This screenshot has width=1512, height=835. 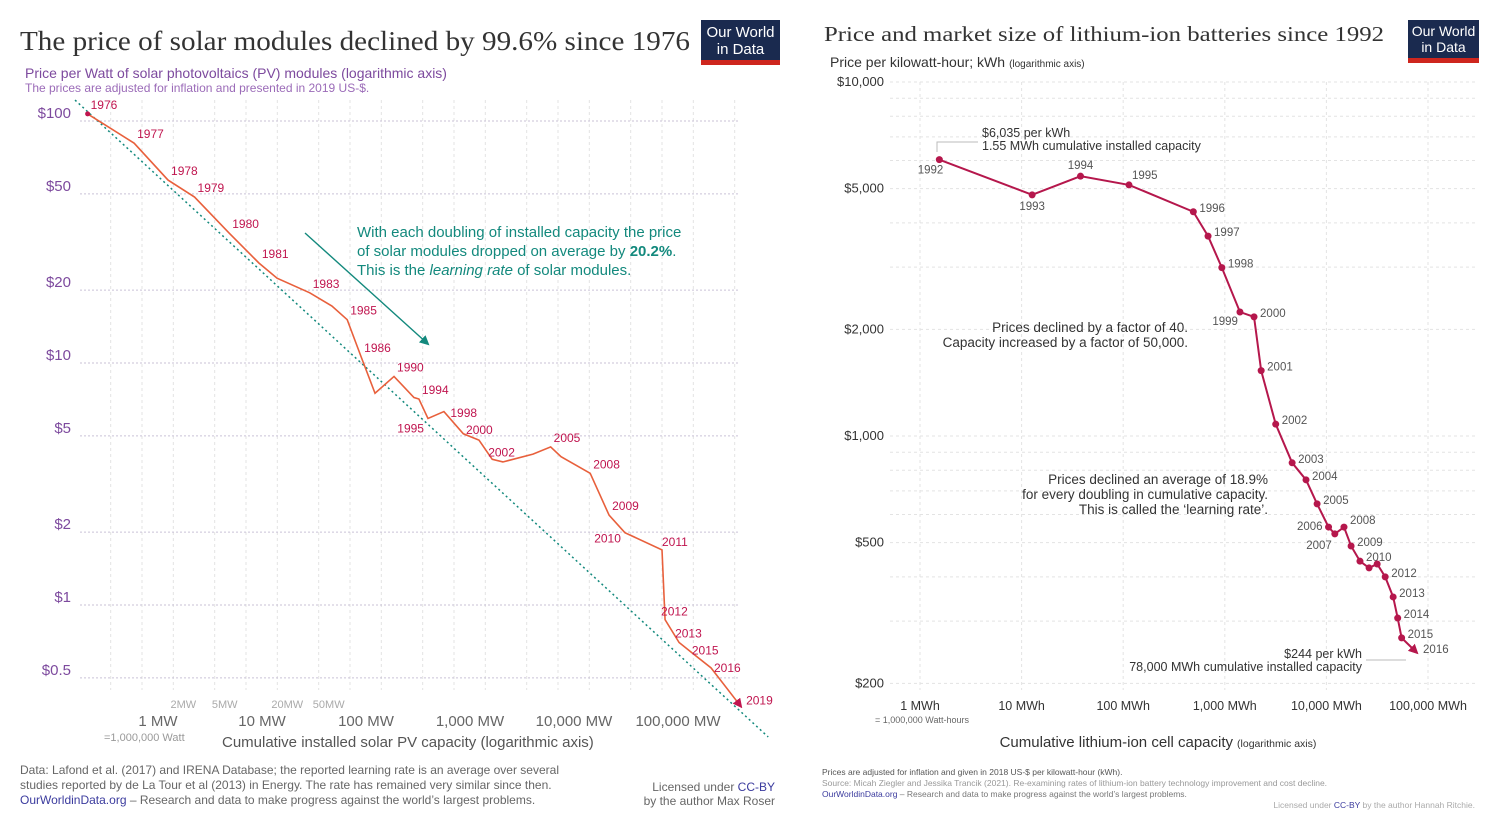 I want to click on battery-year-label: 1996, so click(x=1212, y=209).